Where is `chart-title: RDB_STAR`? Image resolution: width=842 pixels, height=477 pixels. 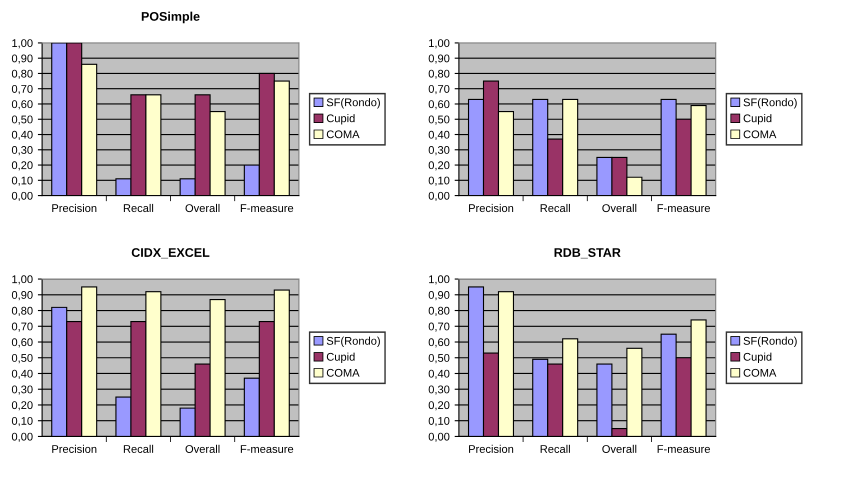 chart-title: RDB_STAR is located at coordinates (587, 253).